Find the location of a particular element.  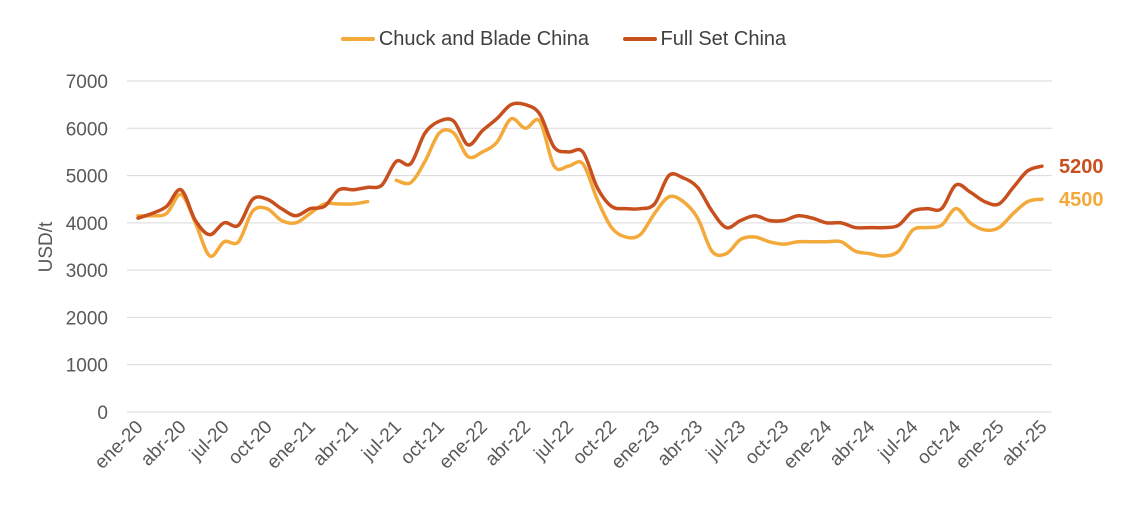

end-label-fullset: 5200 is located at coordinates (1081, 167).